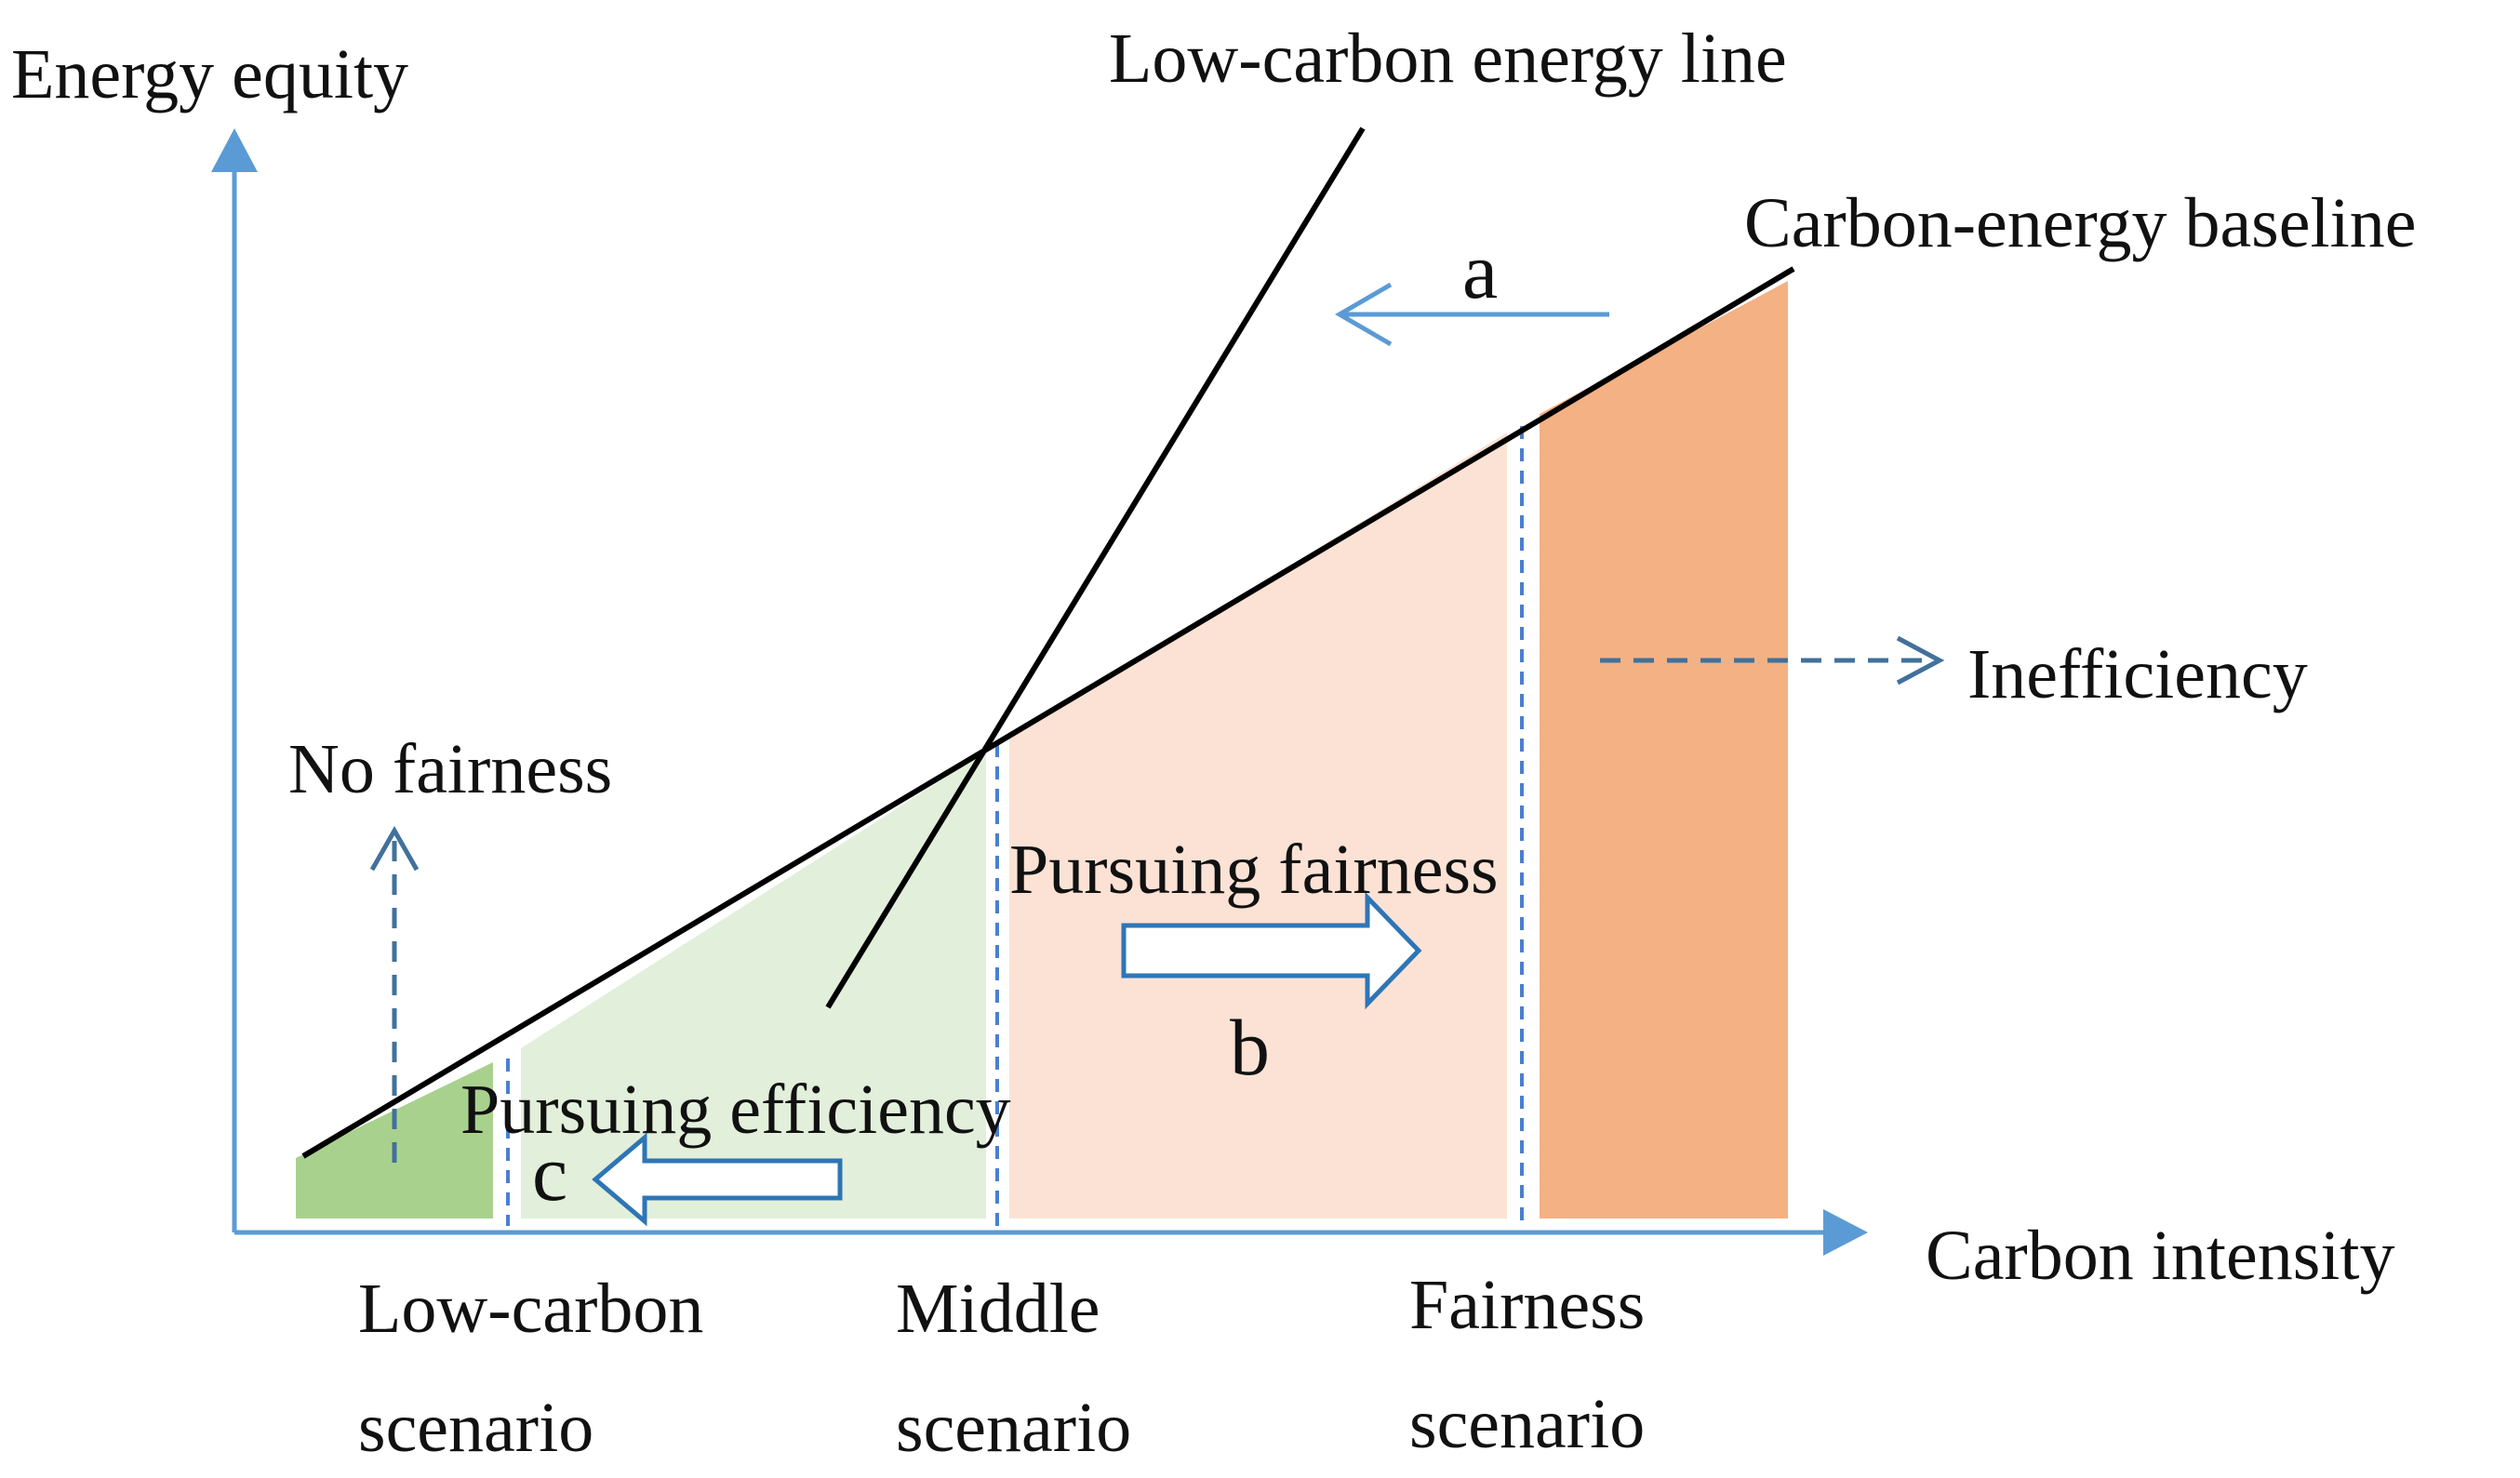  Describe the element at coordinates (2080, 223) in the screenshot. I see `baseline-label: Carbon-energy baseline` at that location.